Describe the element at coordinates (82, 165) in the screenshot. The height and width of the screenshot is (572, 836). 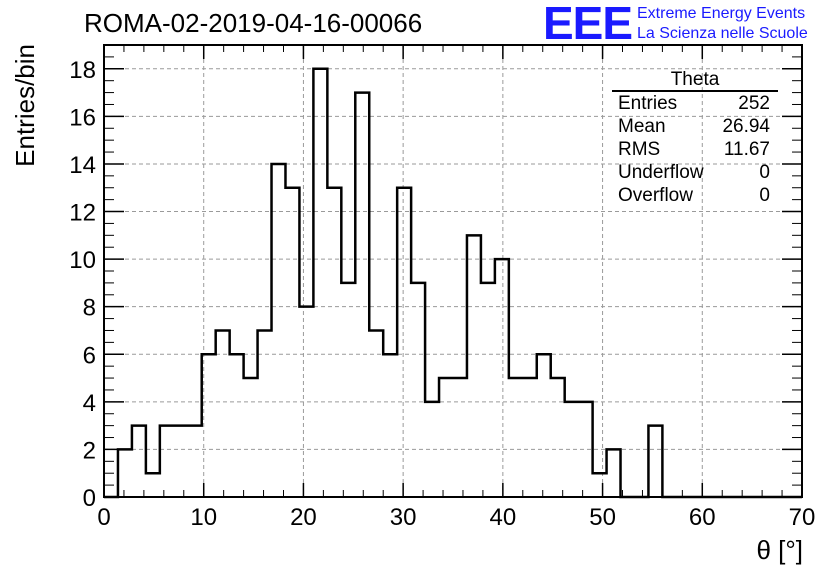
I see `y-tick-label: 14` at that location.